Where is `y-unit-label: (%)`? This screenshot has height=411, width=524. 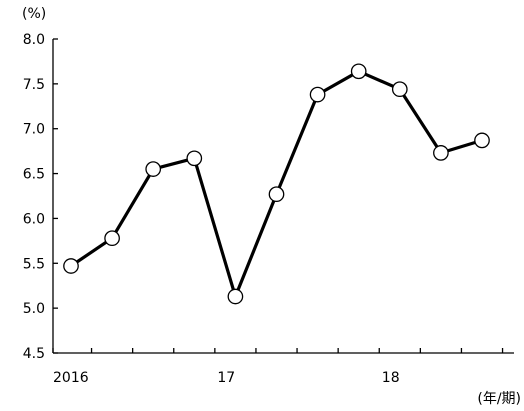 y-unit-label: (%) is located at coordinates (34, 14).